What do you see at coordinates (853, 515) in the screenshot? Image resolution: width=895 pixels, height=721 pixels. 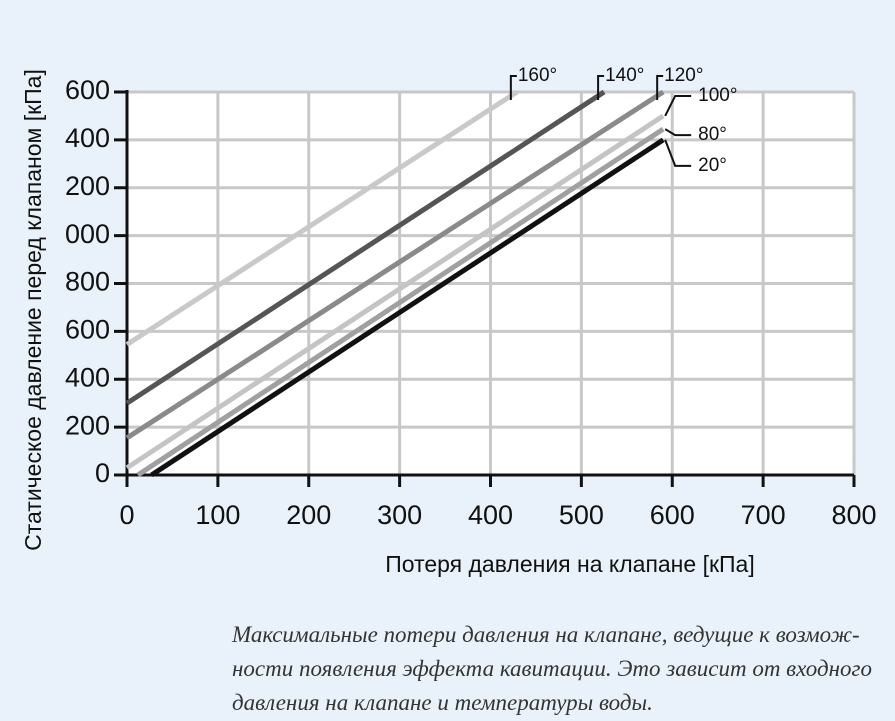 I see `x-tick-label: 800` at bounding box center [853, 515].